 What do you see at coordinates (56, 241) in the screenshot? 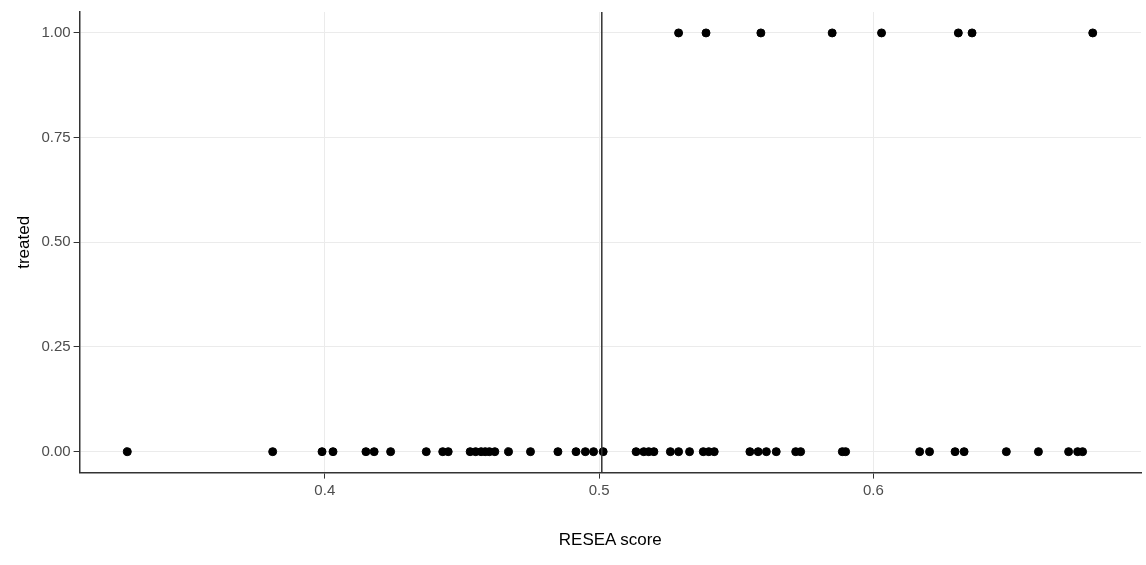
I see `y-tick-label: 0.50` at bounding box center [56, 241].